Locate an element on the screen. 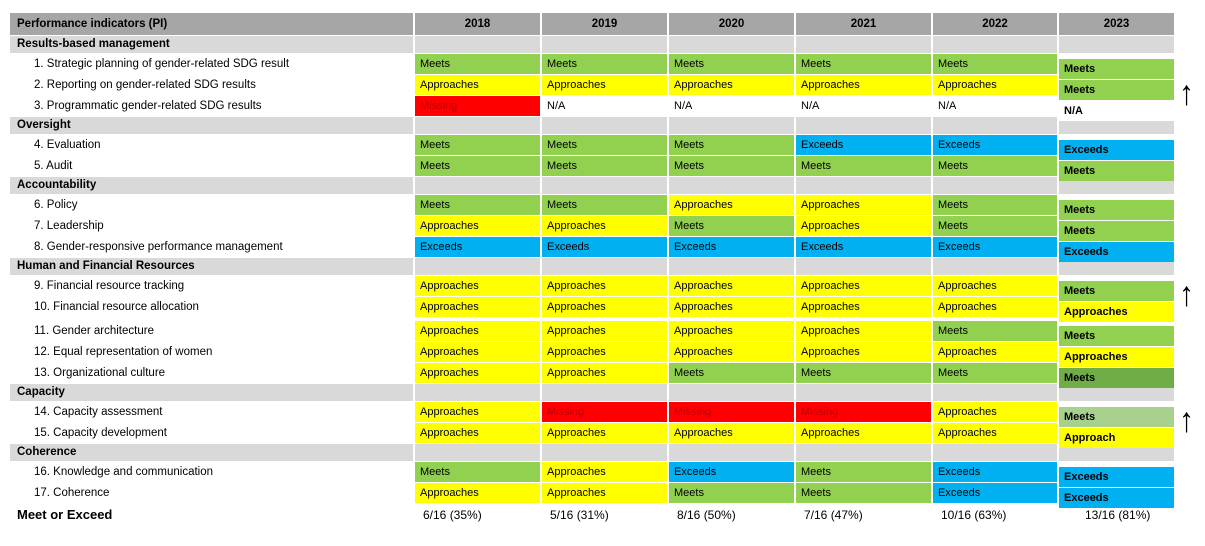 The image size is (1205, 546). indicator-label: 14. Capacity assessment is located at coordinates (211, 412).